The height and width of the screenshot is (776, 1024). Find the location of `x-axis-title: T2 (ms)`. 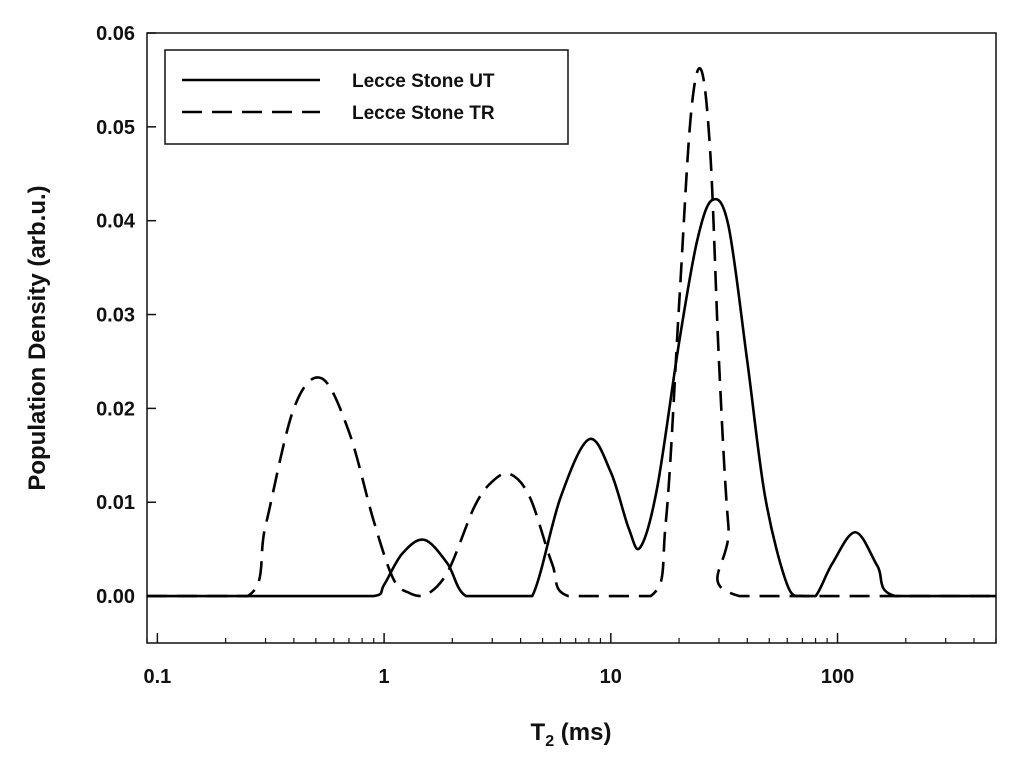

x-axis-title: T2 (ms) is located at coordinates (571, 734).